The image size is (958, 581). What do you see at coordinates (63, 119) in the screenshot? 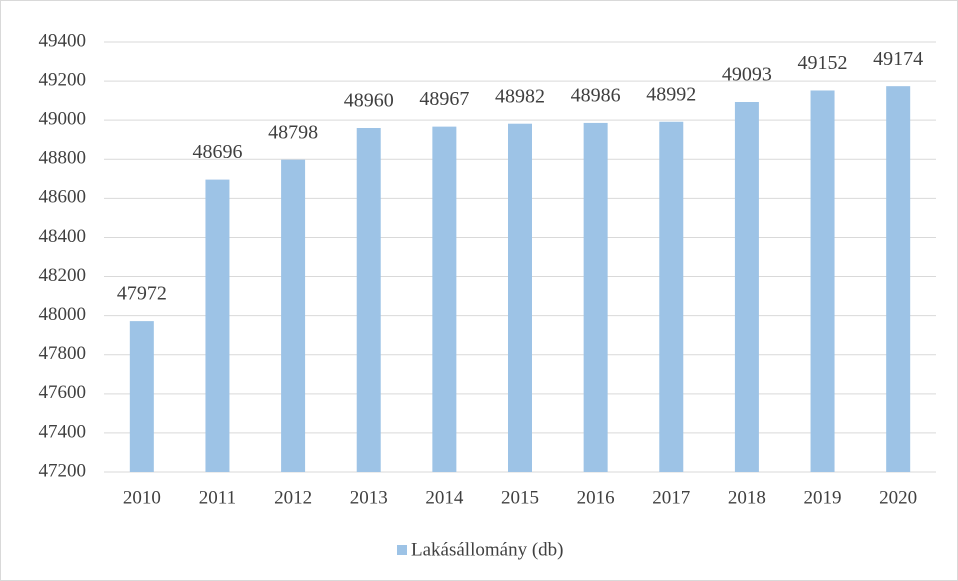
I see `y-tick-label: 49000` at bounding box center [63, 119].